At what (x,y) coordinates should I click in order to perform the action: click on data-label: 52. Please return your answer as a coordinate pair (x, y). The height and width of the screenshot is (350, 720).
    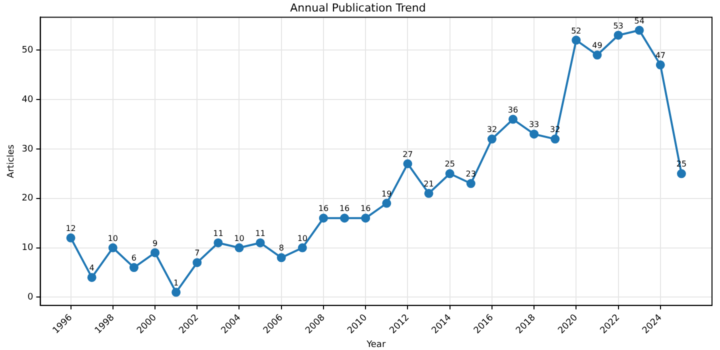
    Looking at the image, I should click on (576, 31).